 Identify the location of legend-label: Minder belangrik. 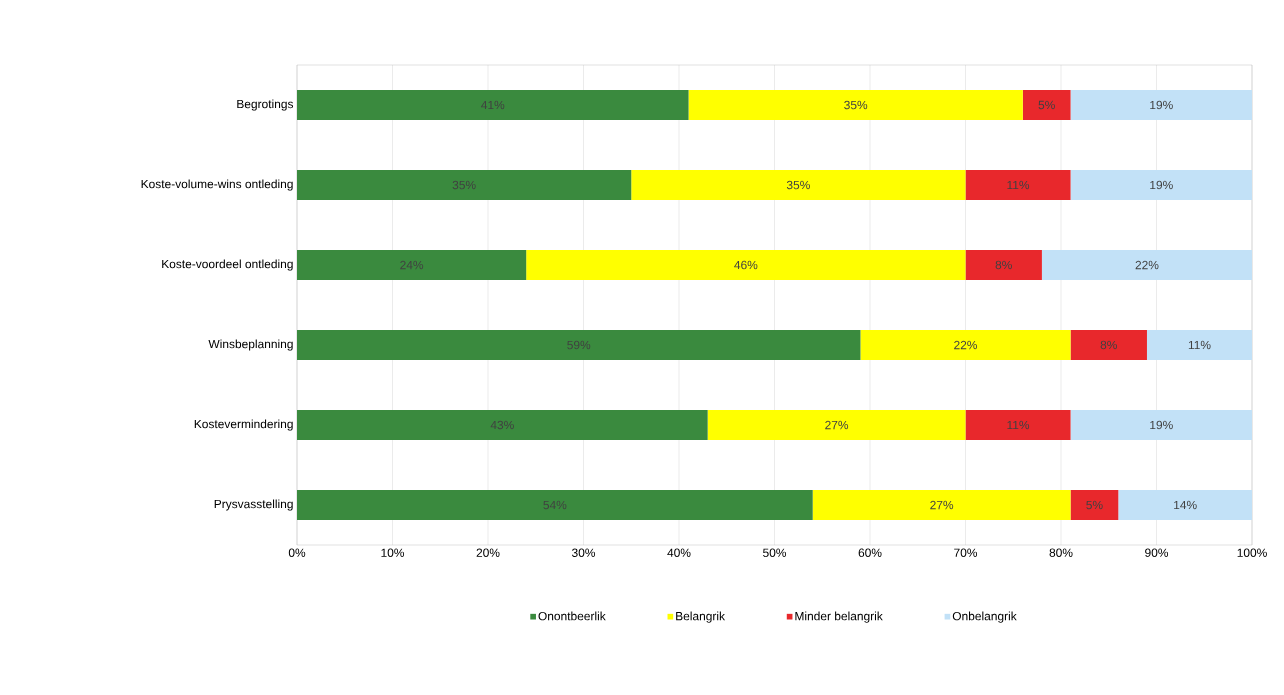
(839, 617).